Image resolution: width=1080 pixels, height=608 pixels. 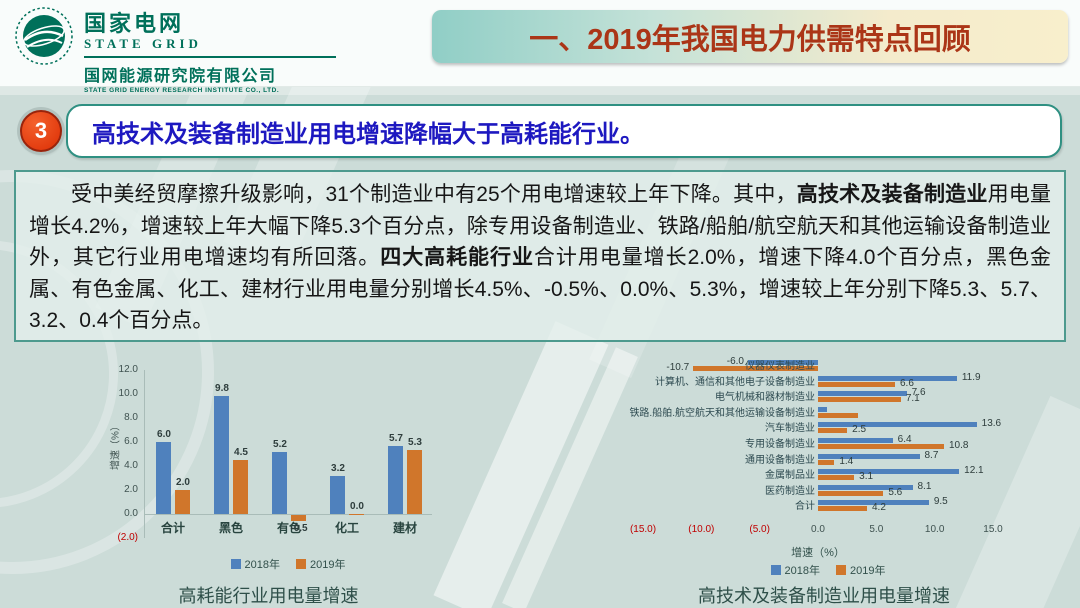 What do you see at coordinates (299, 528) in the screenshot?
I see `value-label: -0.5` at bounding box center [299, 528].